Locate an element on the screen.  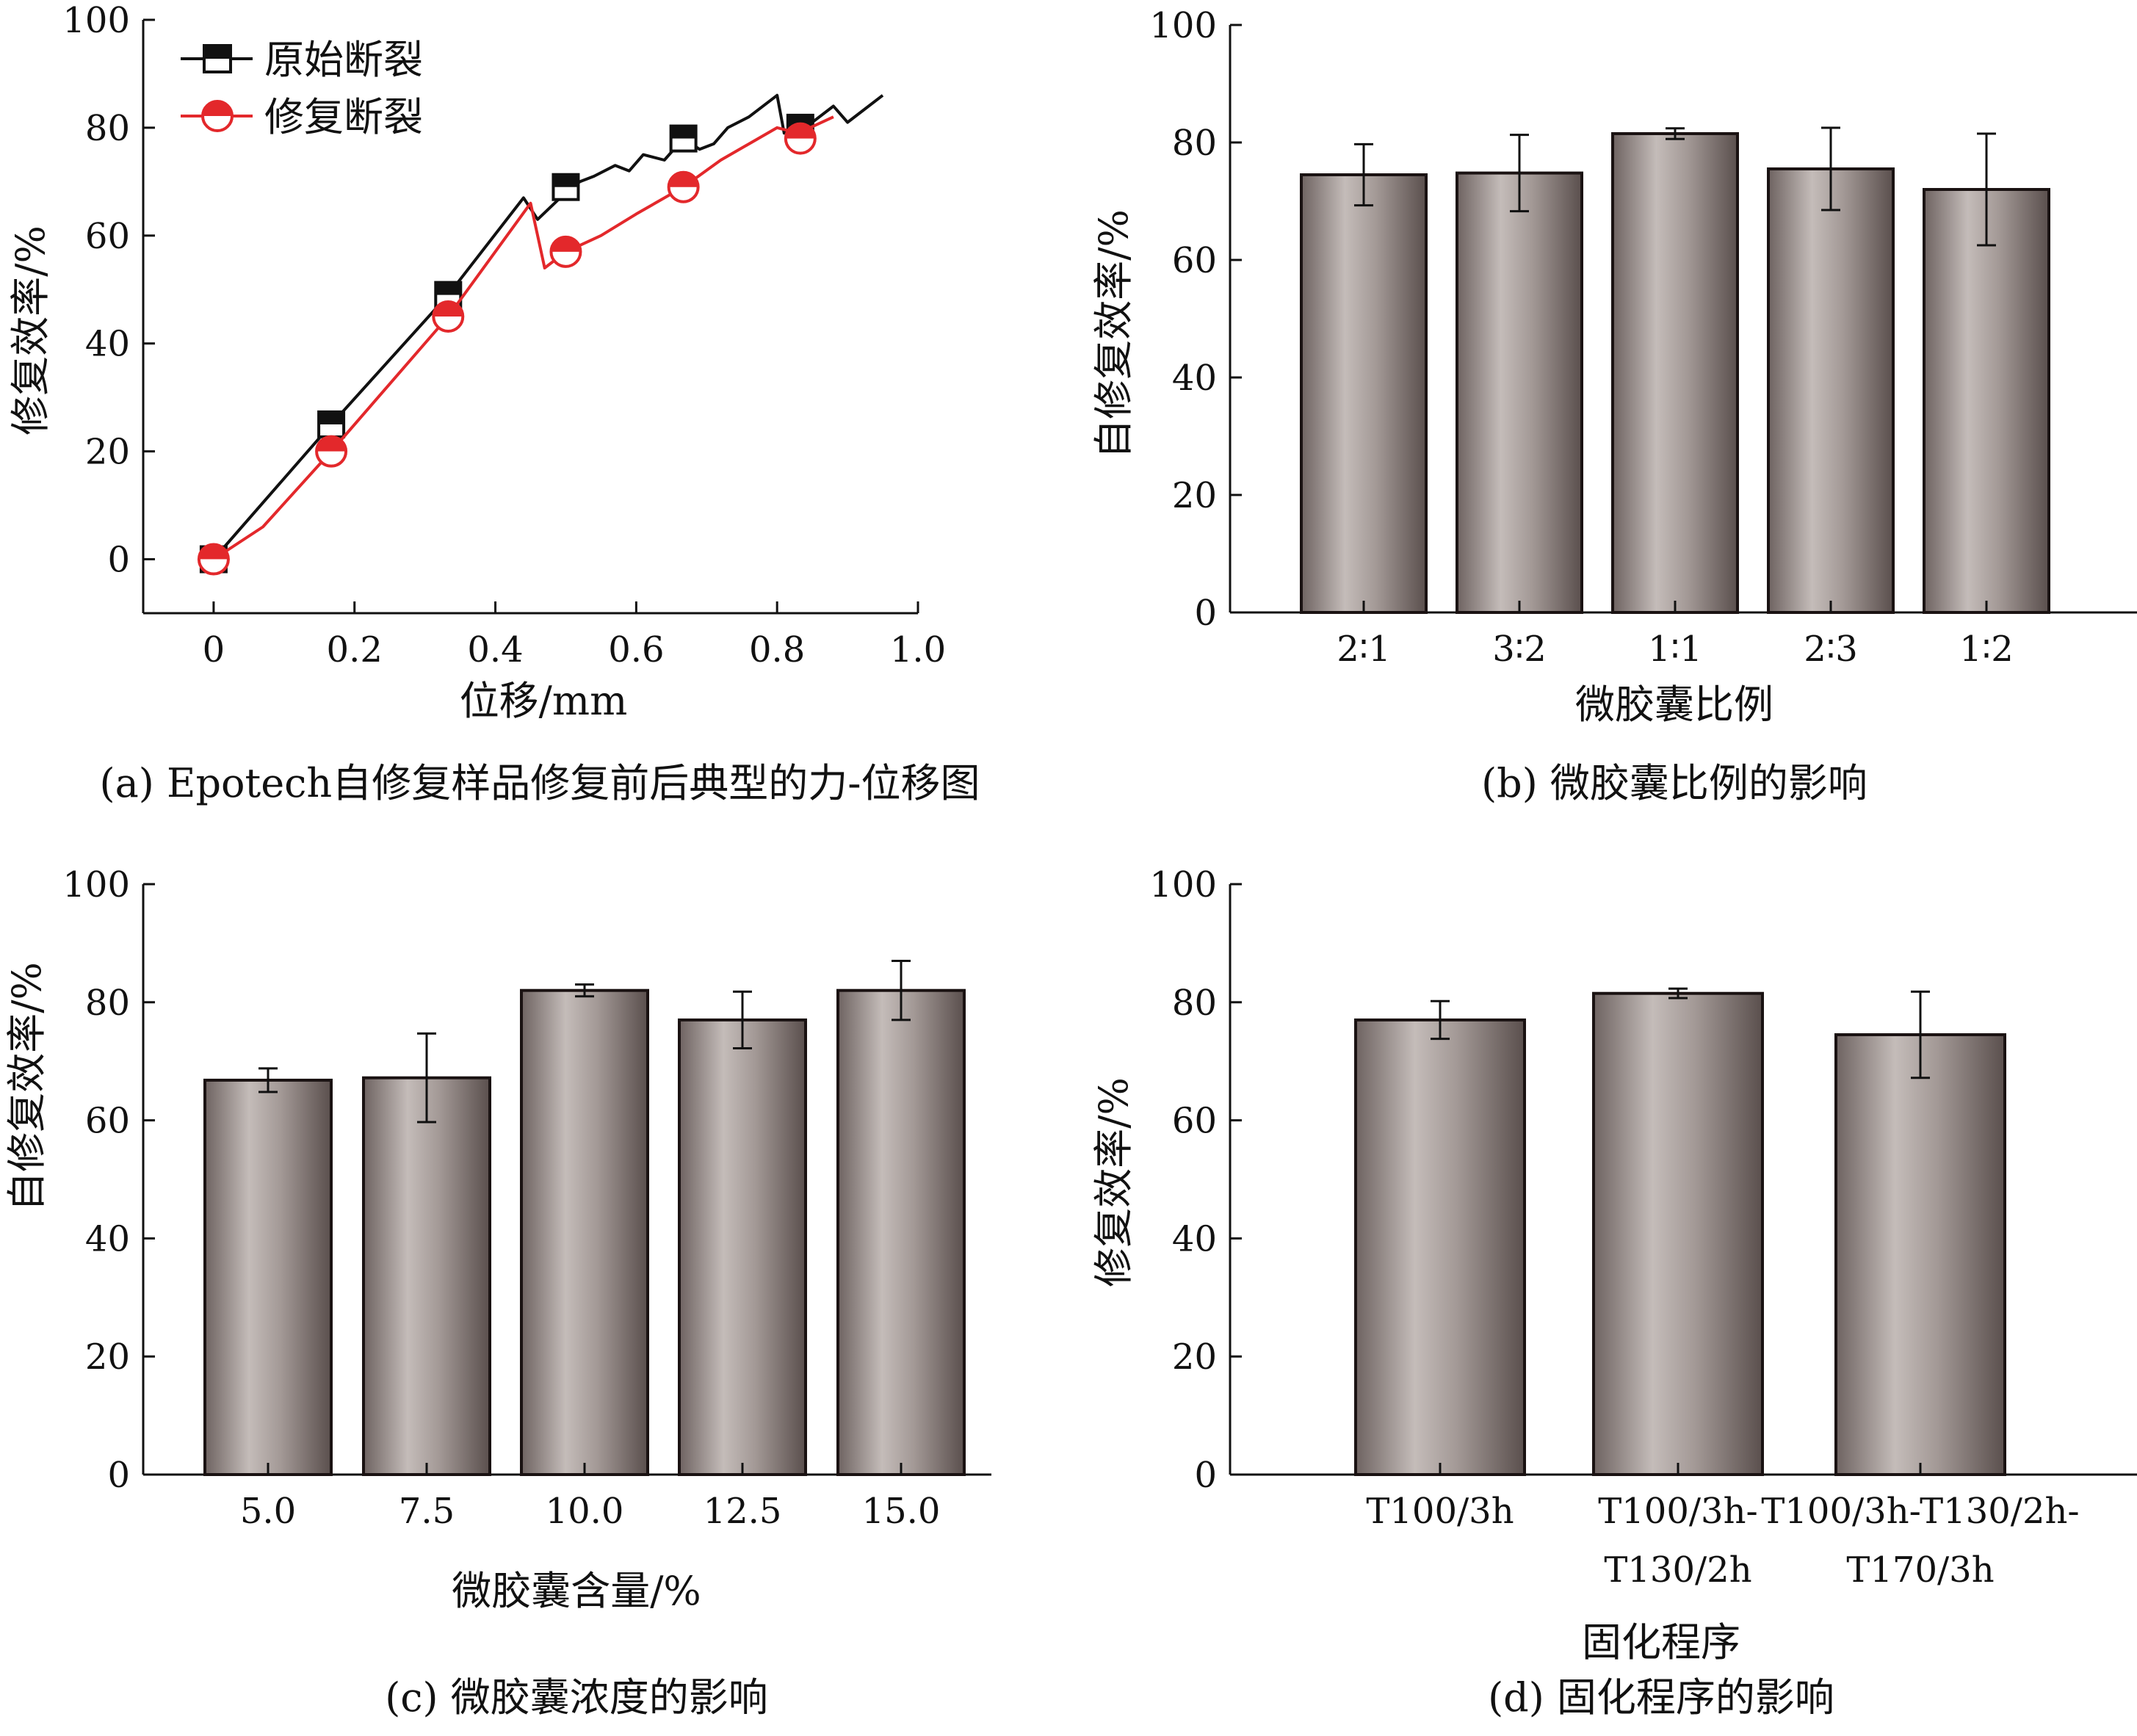
panel-c-ylabel: 自修复效率/% is located at coordinates (27, 1087).